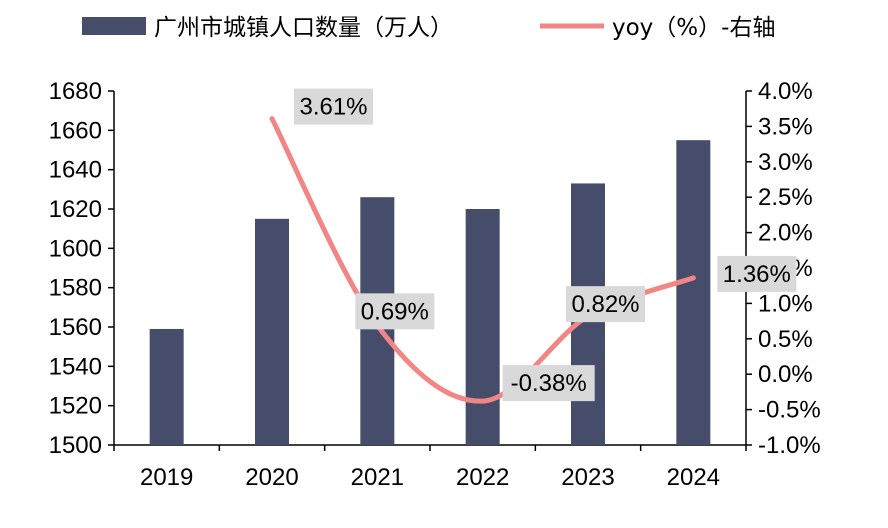 This screenshot has width=888, height=528. What do you see at coordinates (75, 170) in the screenshot?
I see `y-left-tick-label: 1640` at bounding box center [75, 170].